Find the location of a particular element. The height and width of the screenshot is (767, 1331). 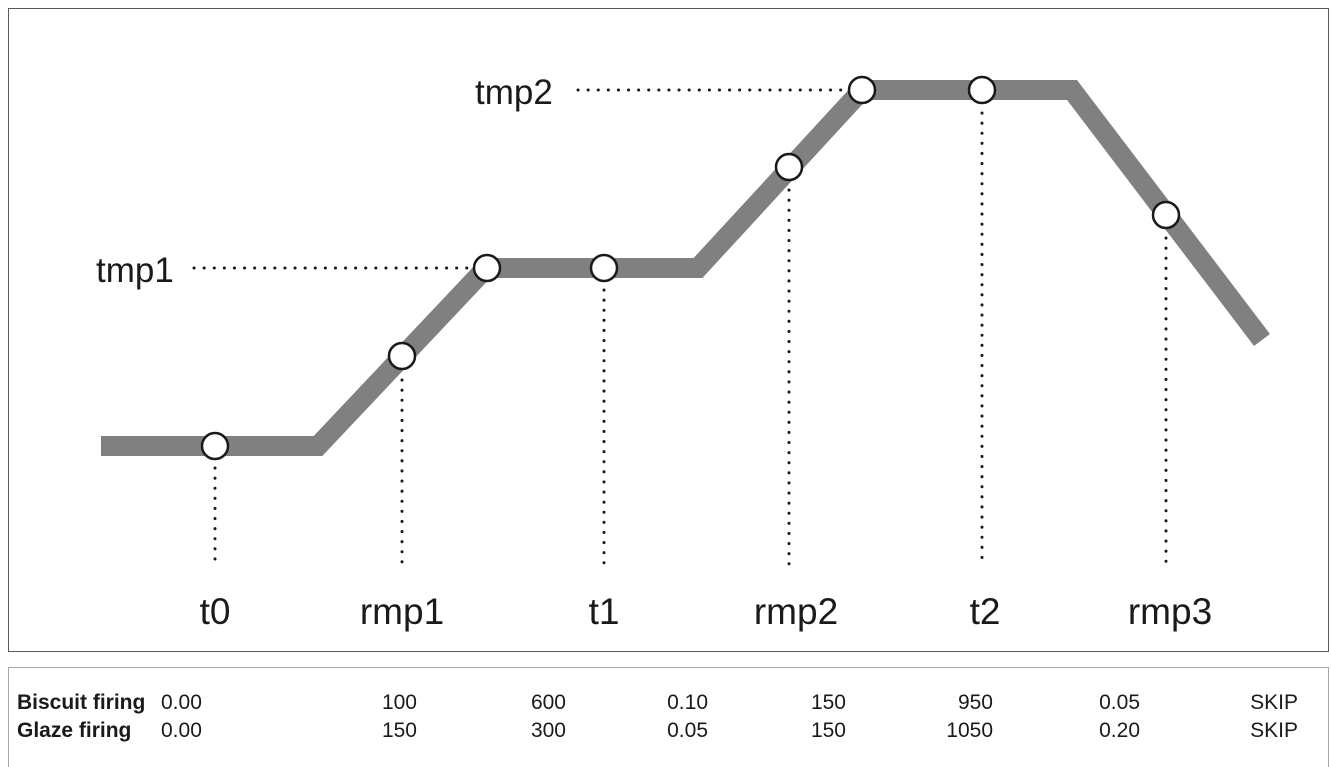

row-label: Glaze firing is located at coordinates (74, 730).